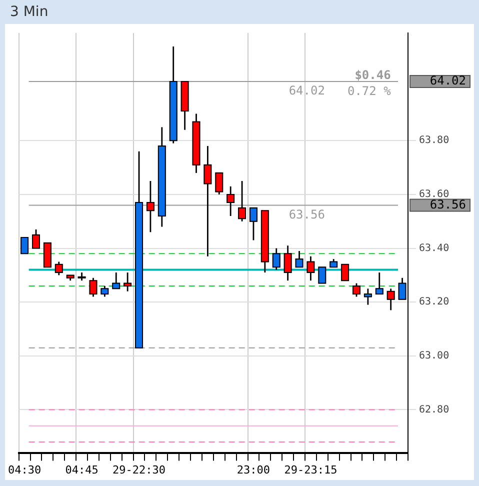 The height and width of the screenshot is (486, 479). Describe the element at coordinates (434, 410) in the screenshot. I see `y-tick-label: 62.80` at that location.